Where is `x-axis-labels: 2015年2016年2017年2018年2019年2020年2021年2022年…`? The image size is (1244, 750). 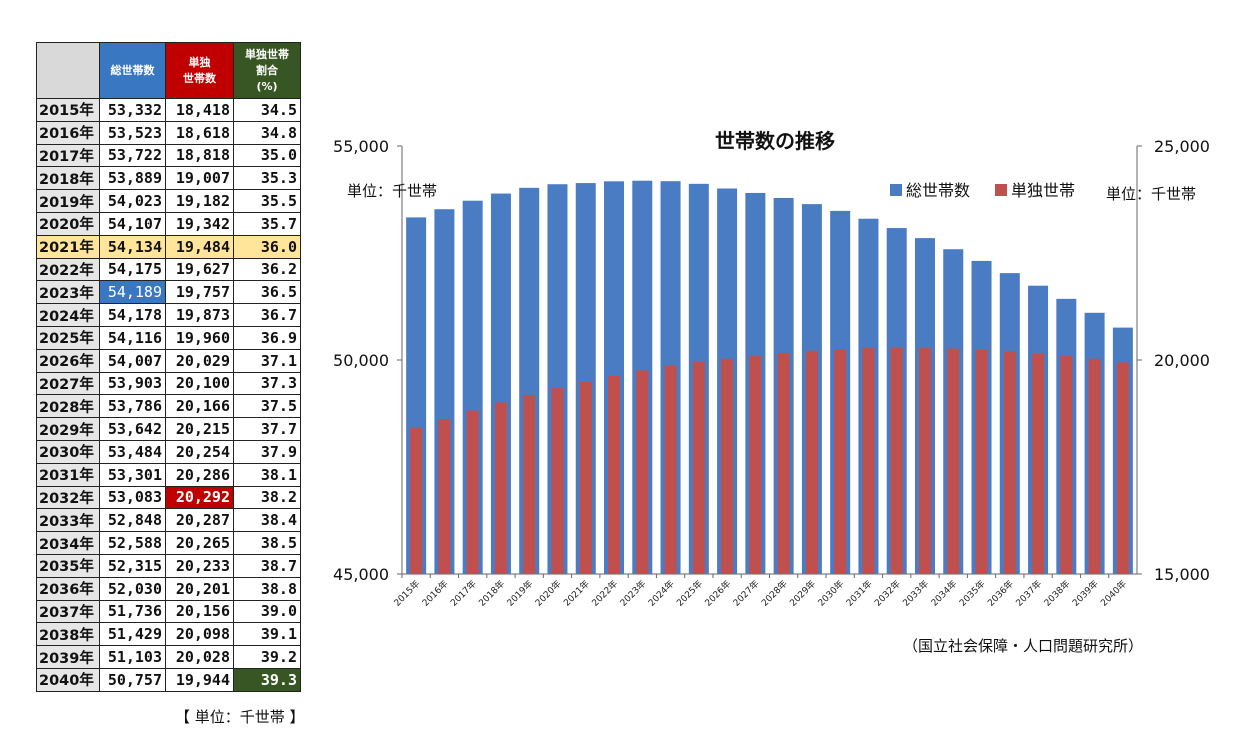
x-axis-labels: 2015年2016年2017年2018年2019年2020年2021年2022年… is located at coordinates (760, 591).